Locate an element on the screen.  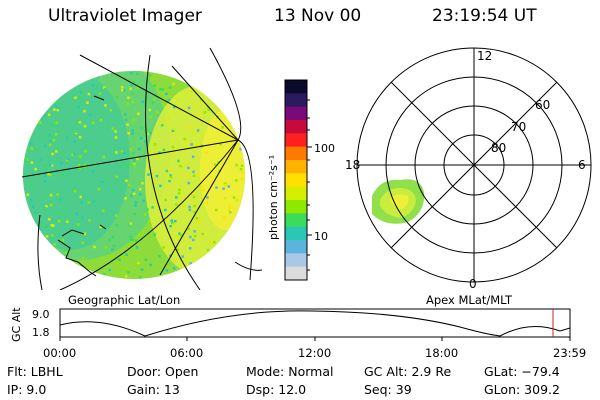
filter-info: Flt: LBHL is located at coordinates (35, 371).